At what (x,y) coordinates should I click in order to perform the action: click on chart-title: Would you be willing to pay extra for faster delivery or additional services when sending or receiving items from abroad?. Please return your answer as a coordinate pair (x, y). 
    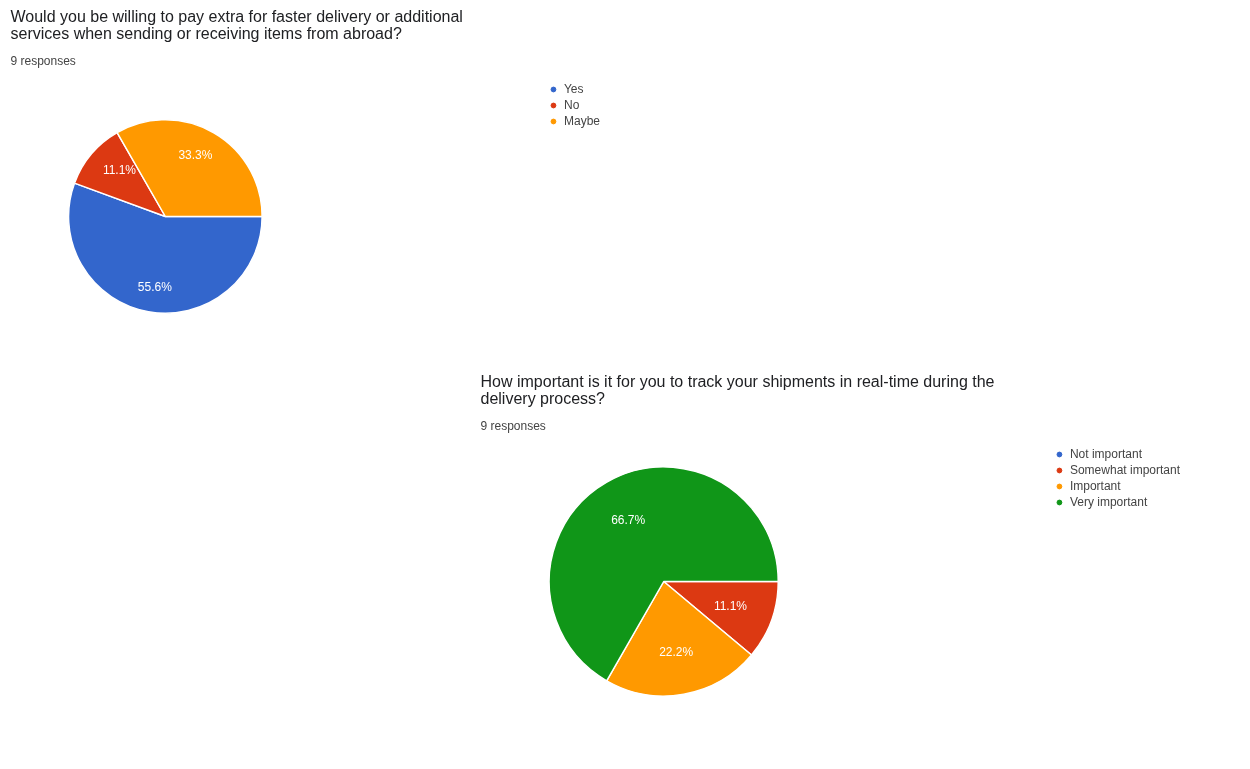
    Looking at the image, I should click on (236, 24).